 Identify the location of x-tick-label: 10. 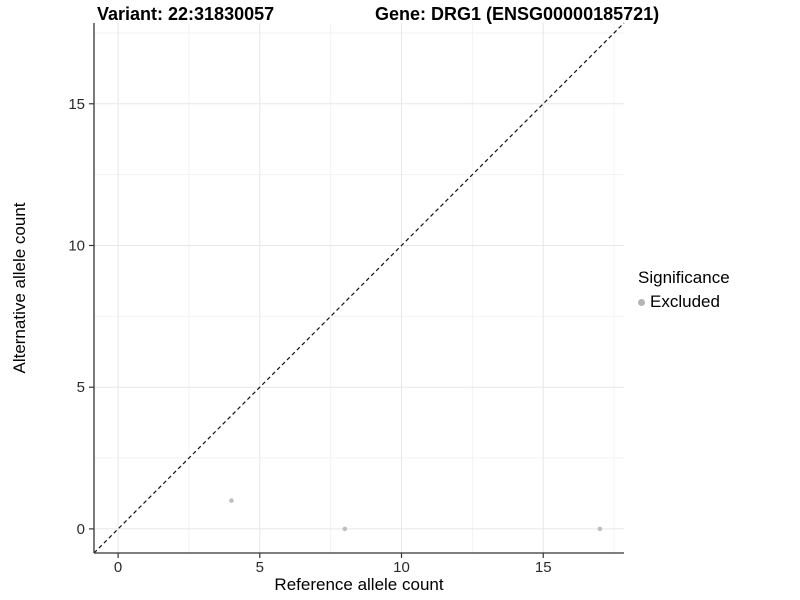
(401, 567).